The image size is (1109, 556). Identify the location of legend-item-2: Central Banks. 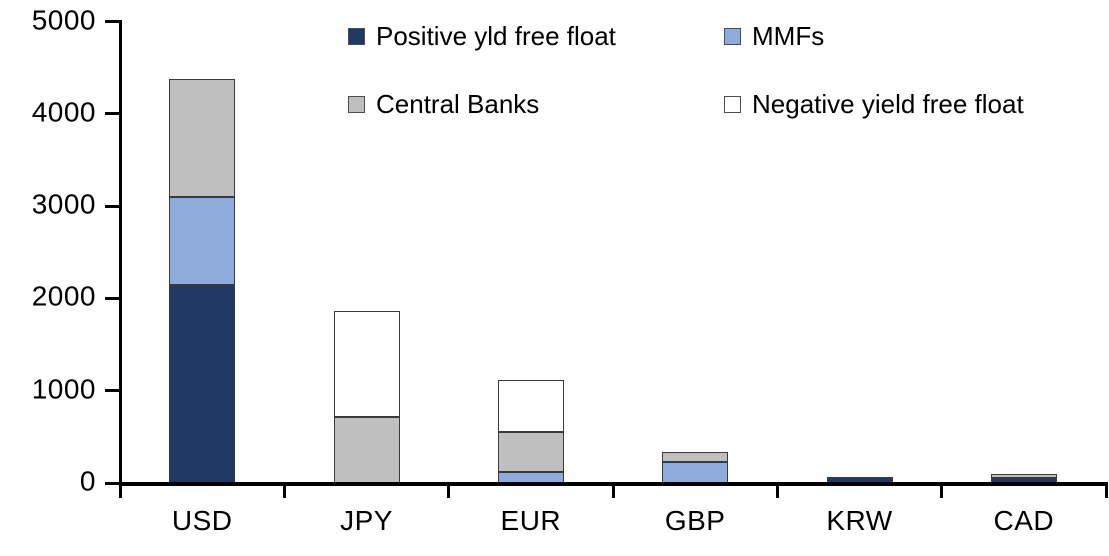
(443, 104).